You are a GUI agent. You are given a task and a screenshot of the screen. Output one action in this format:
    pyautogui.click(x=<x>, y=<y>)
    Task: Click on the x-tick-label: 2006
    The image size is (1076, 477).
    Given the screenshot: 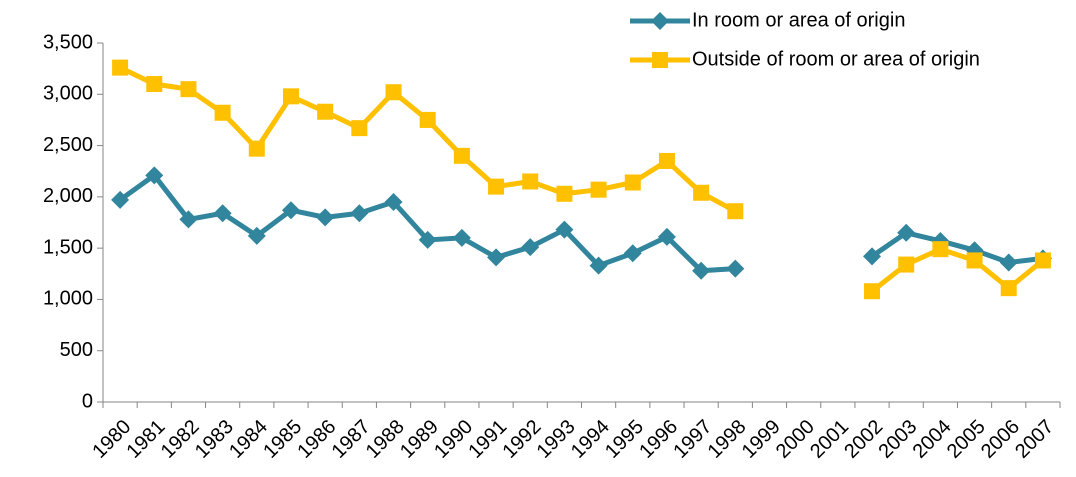 What is the action you would take?
    pyautogui.click(x=1000, y=439)
    